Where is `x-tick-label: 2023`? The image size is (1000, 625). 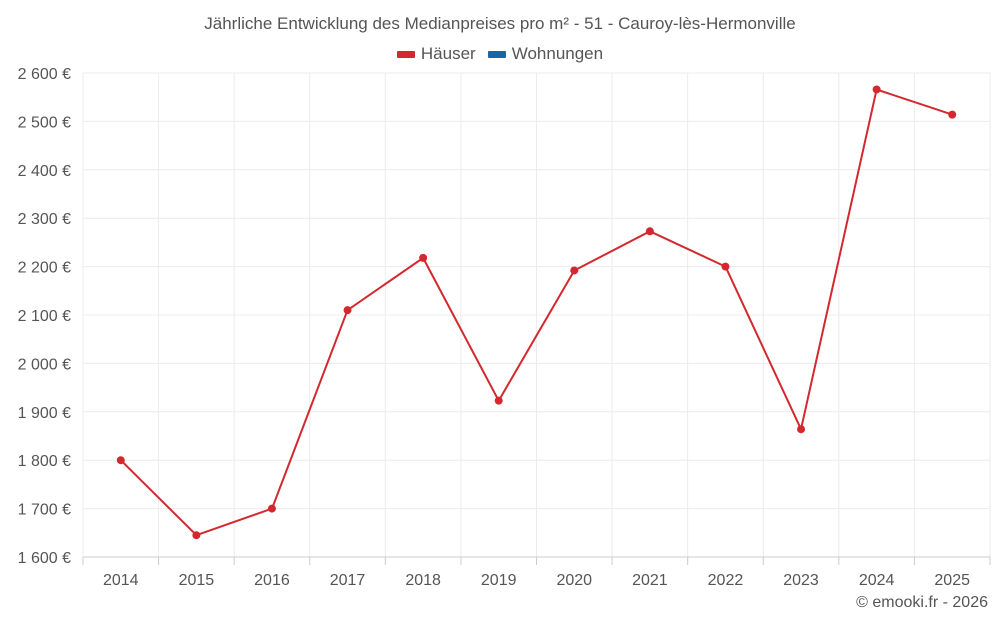 x-tick-label: 2023 is located at coordinates (801, 580).